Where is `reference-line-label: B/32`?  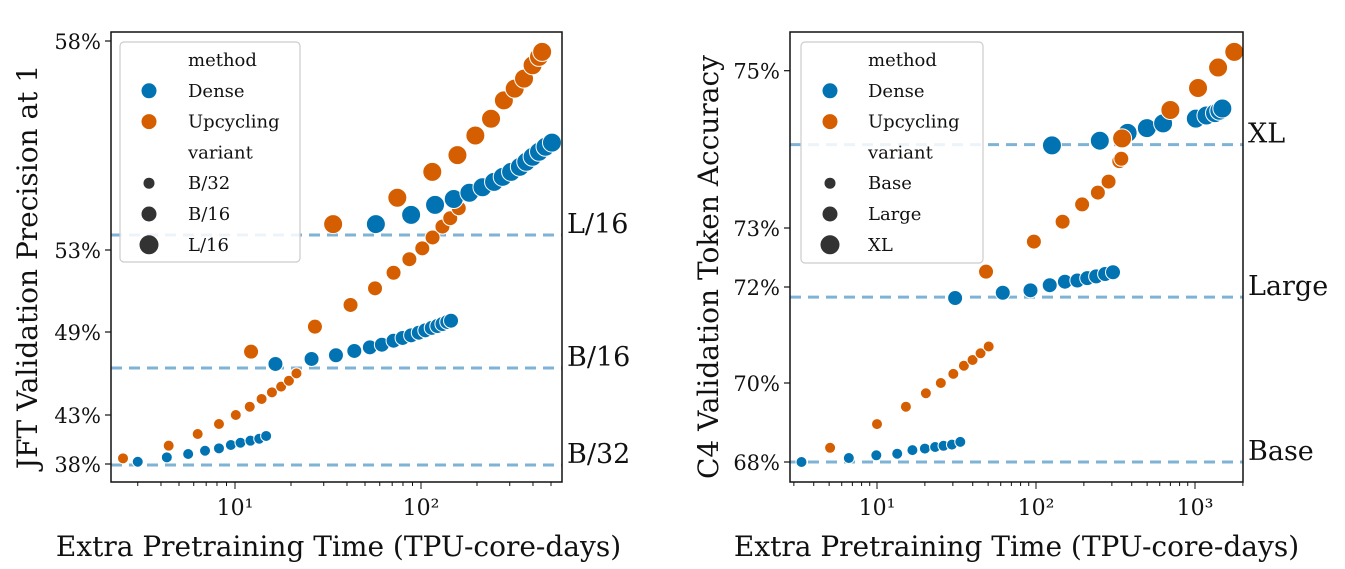 reference-line-label: B/32 is located at coordinates (598, 454).